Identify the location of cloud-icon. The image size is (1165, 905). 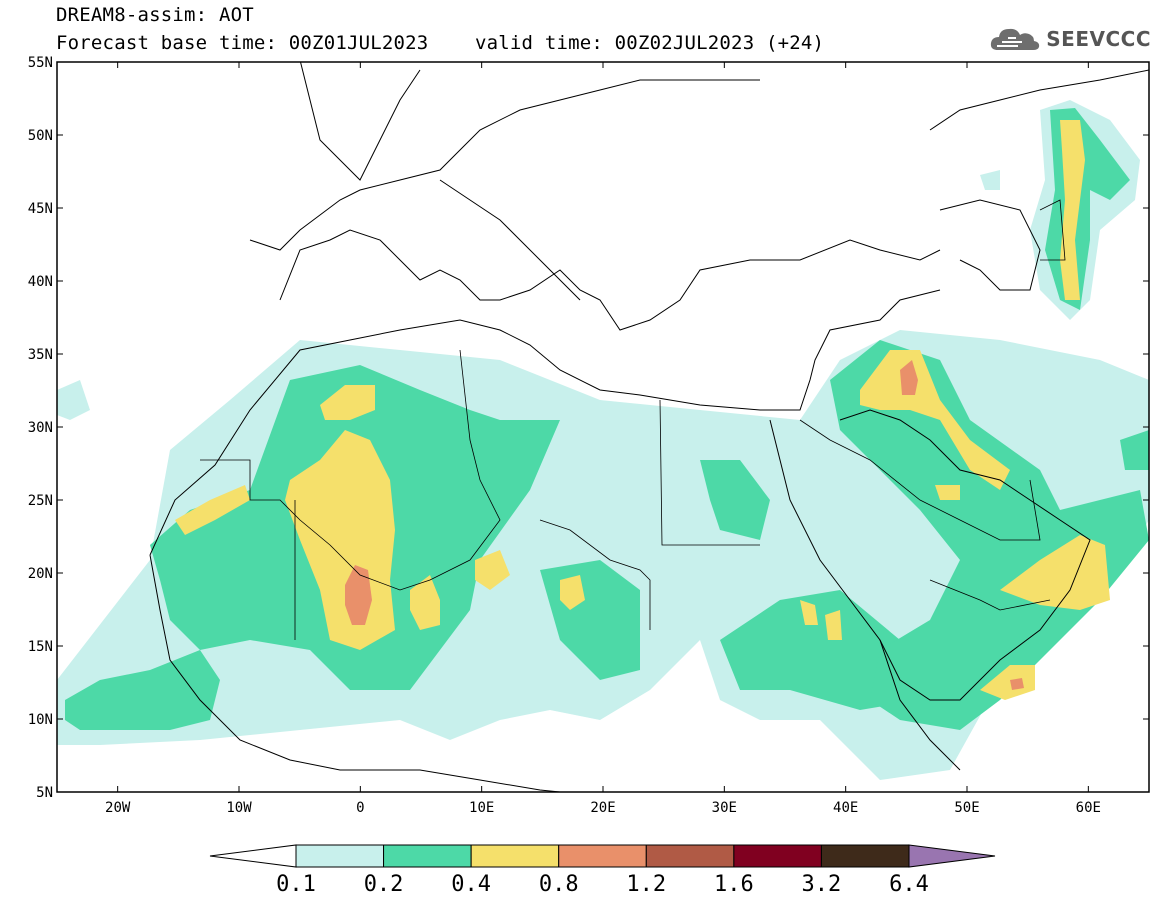
(1015, 39).